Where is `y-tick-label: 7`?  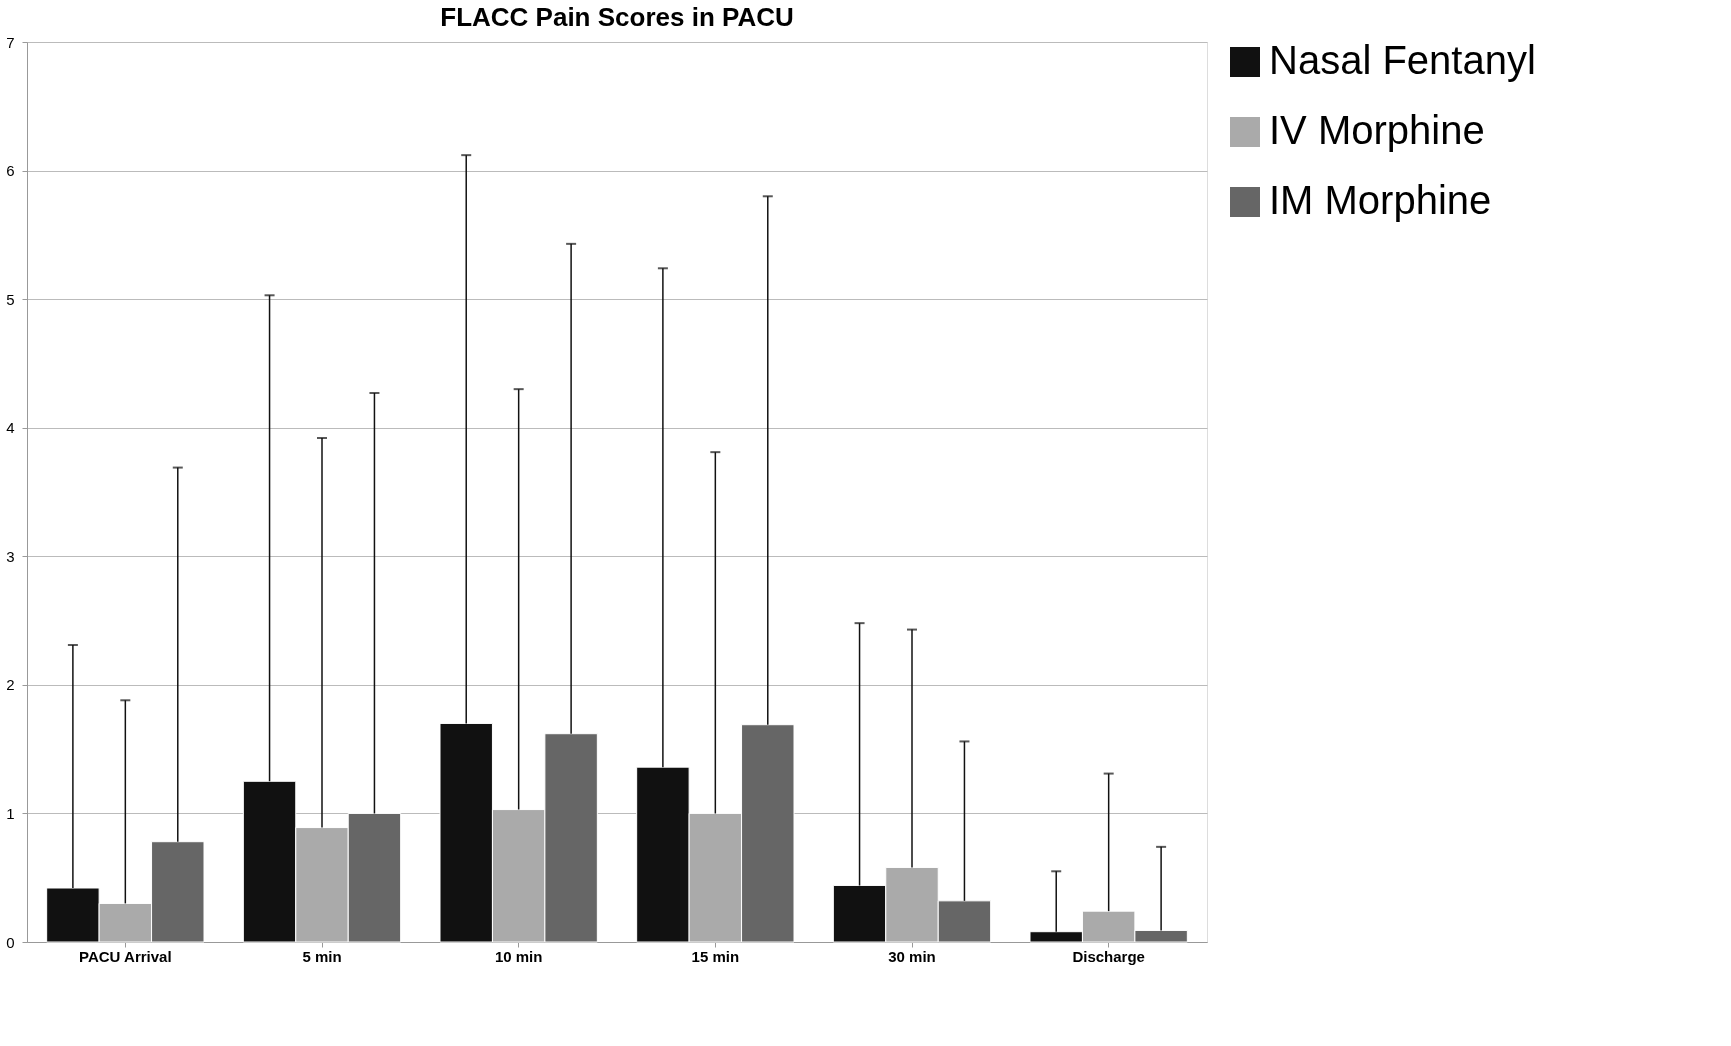 y-tick-label: 7 is located at coordinates (10, 42).